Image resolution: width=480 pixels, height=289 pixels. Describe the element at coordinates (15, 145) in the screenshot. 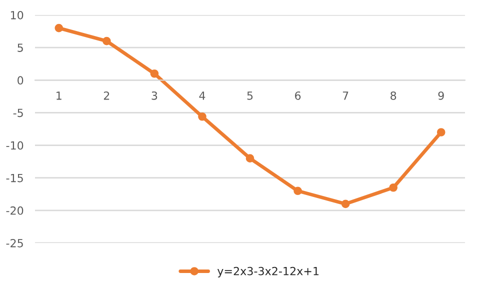

I see `y-tick-label: -10` at that location.